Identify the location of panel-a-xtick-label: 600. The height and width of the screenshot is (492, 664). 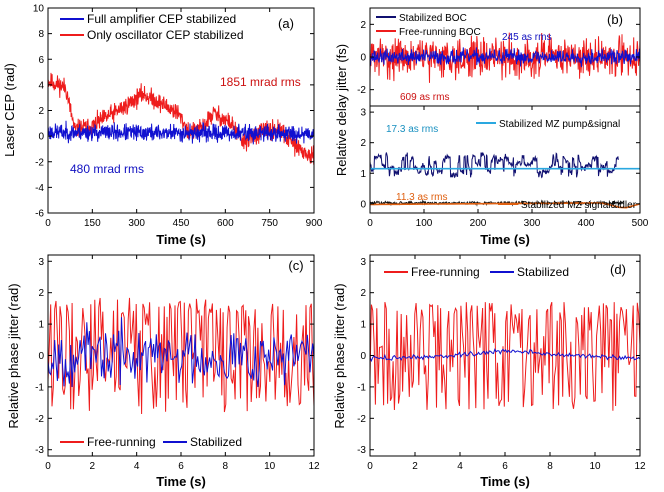
(225, 223).